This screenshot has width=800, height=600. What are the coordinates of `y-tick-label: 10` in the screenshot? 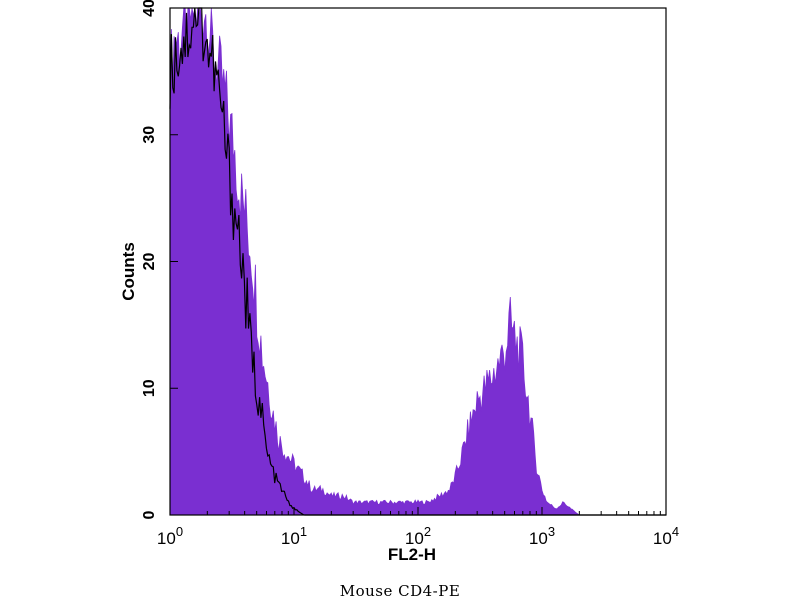 It's located at (149, 388).